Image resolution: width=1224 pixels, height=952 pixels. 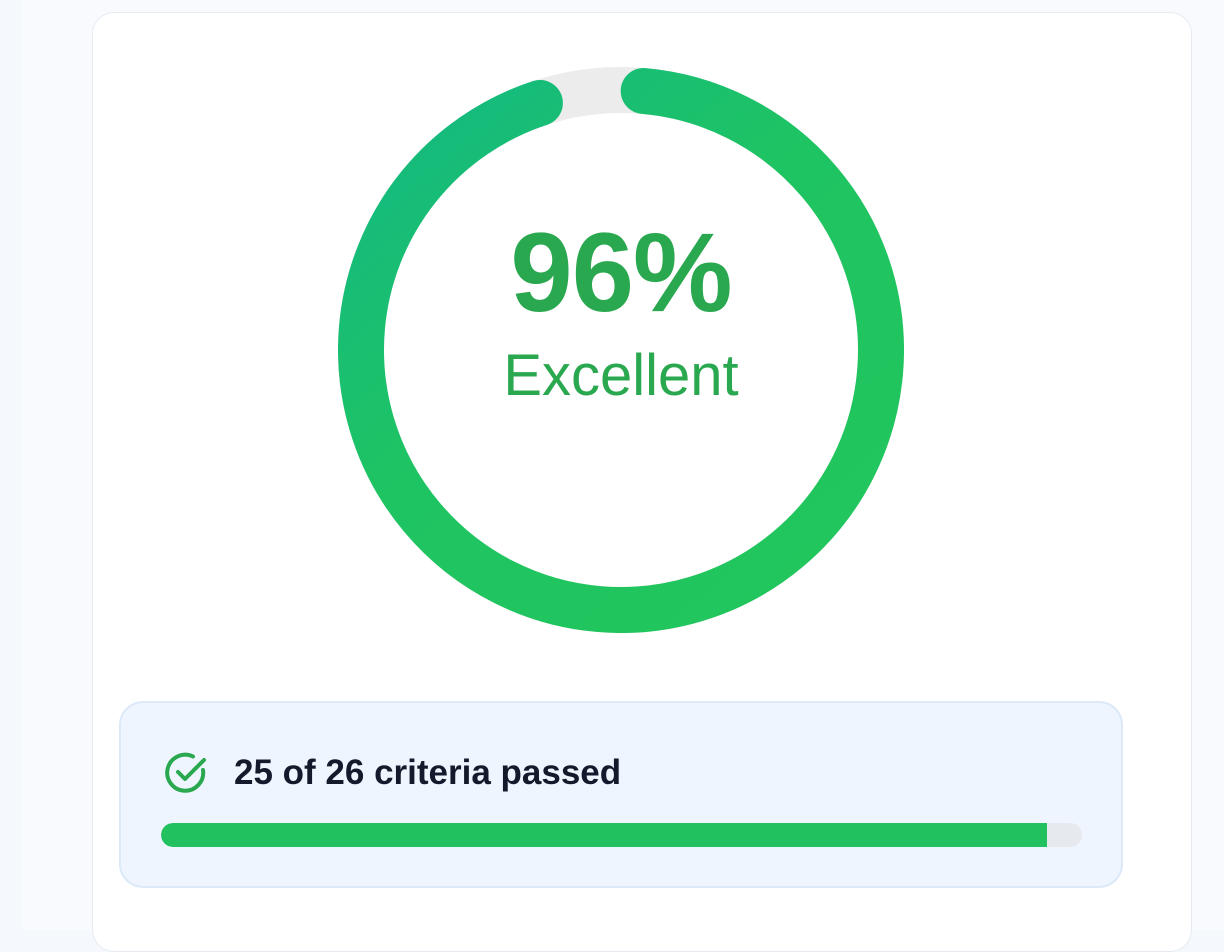 I want to click on check-circle-icon, so click(x=187, y=773).